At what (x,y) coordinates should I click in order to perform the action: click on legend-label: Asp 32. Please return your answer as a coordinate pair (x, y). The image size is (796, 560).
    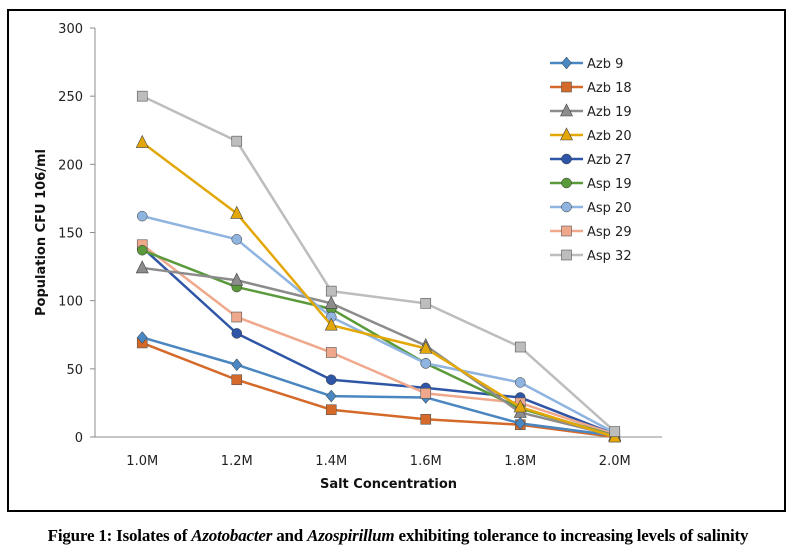
    Looking at the image, I should click on (609, 256).